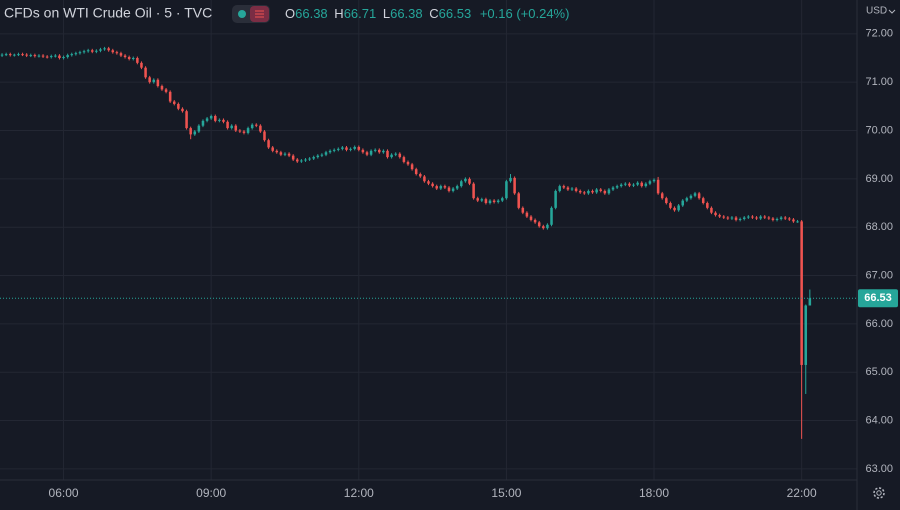 The width and height of the screenshot is (900, 510). Describe the element at coordinates (876, 11) in the screenshot. I see `currency: USD` at that location.